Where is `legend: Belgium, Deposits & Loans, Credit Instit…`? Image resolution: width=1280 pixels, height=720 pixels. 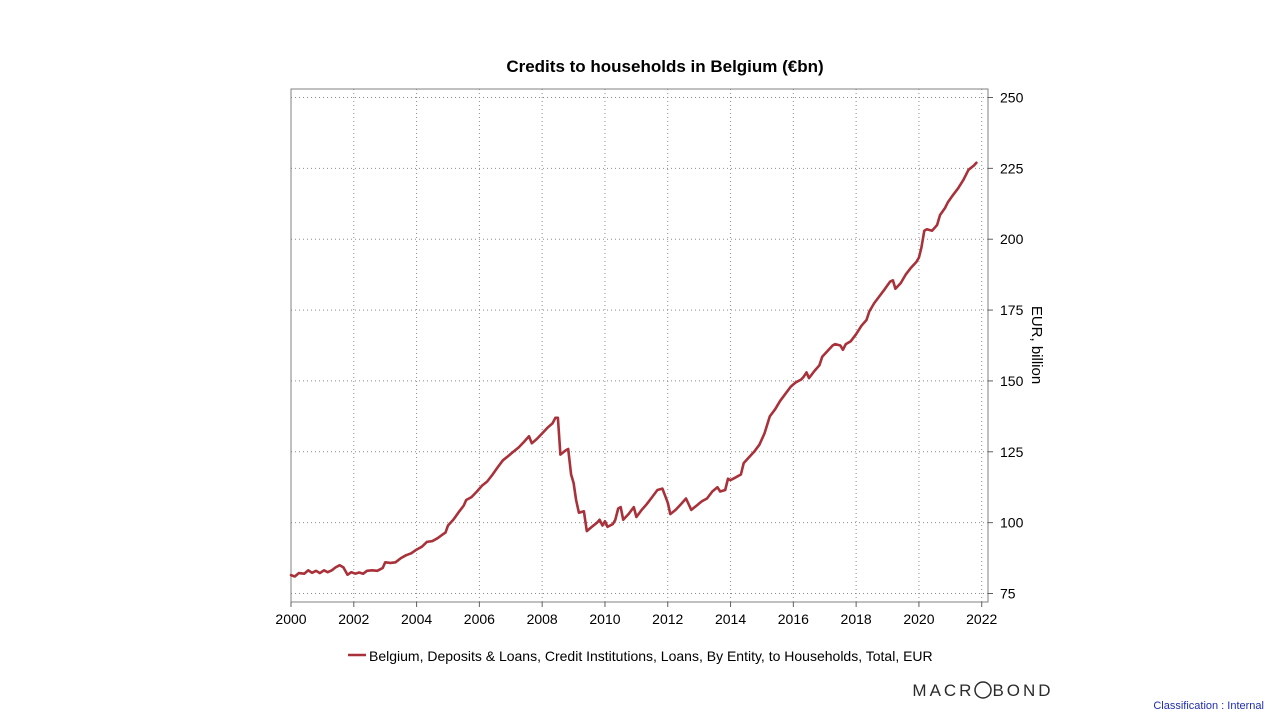 legend: Belgium, Deposits & Loans, Credit Instit… is located at coordinates (640, 656).